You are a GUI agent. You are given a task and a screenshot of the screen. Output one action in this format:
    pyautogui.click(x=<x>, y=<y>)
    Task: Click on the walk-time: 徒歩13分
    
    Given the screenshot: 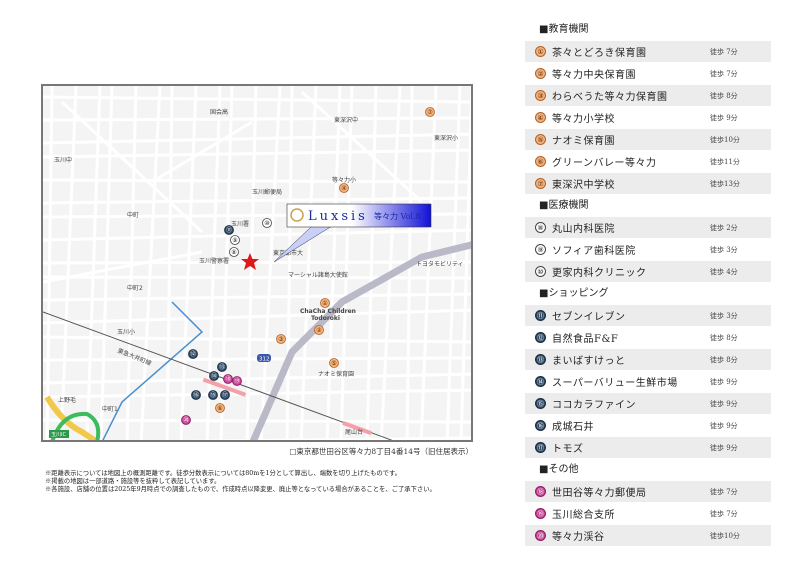 What is the action you would take?
    pyautogui.click(x=725, y=183)
    